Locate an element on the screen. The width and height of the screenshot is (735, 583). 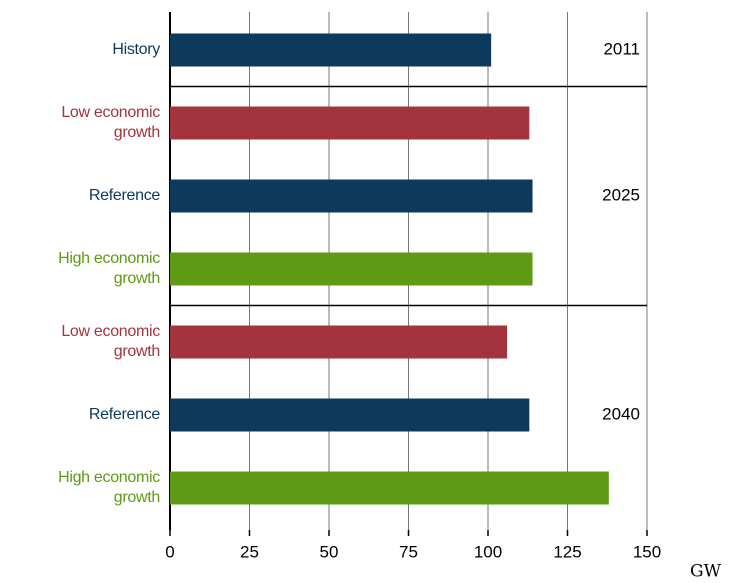
x-tick-label: 75 is located at coordinates (408, 551).